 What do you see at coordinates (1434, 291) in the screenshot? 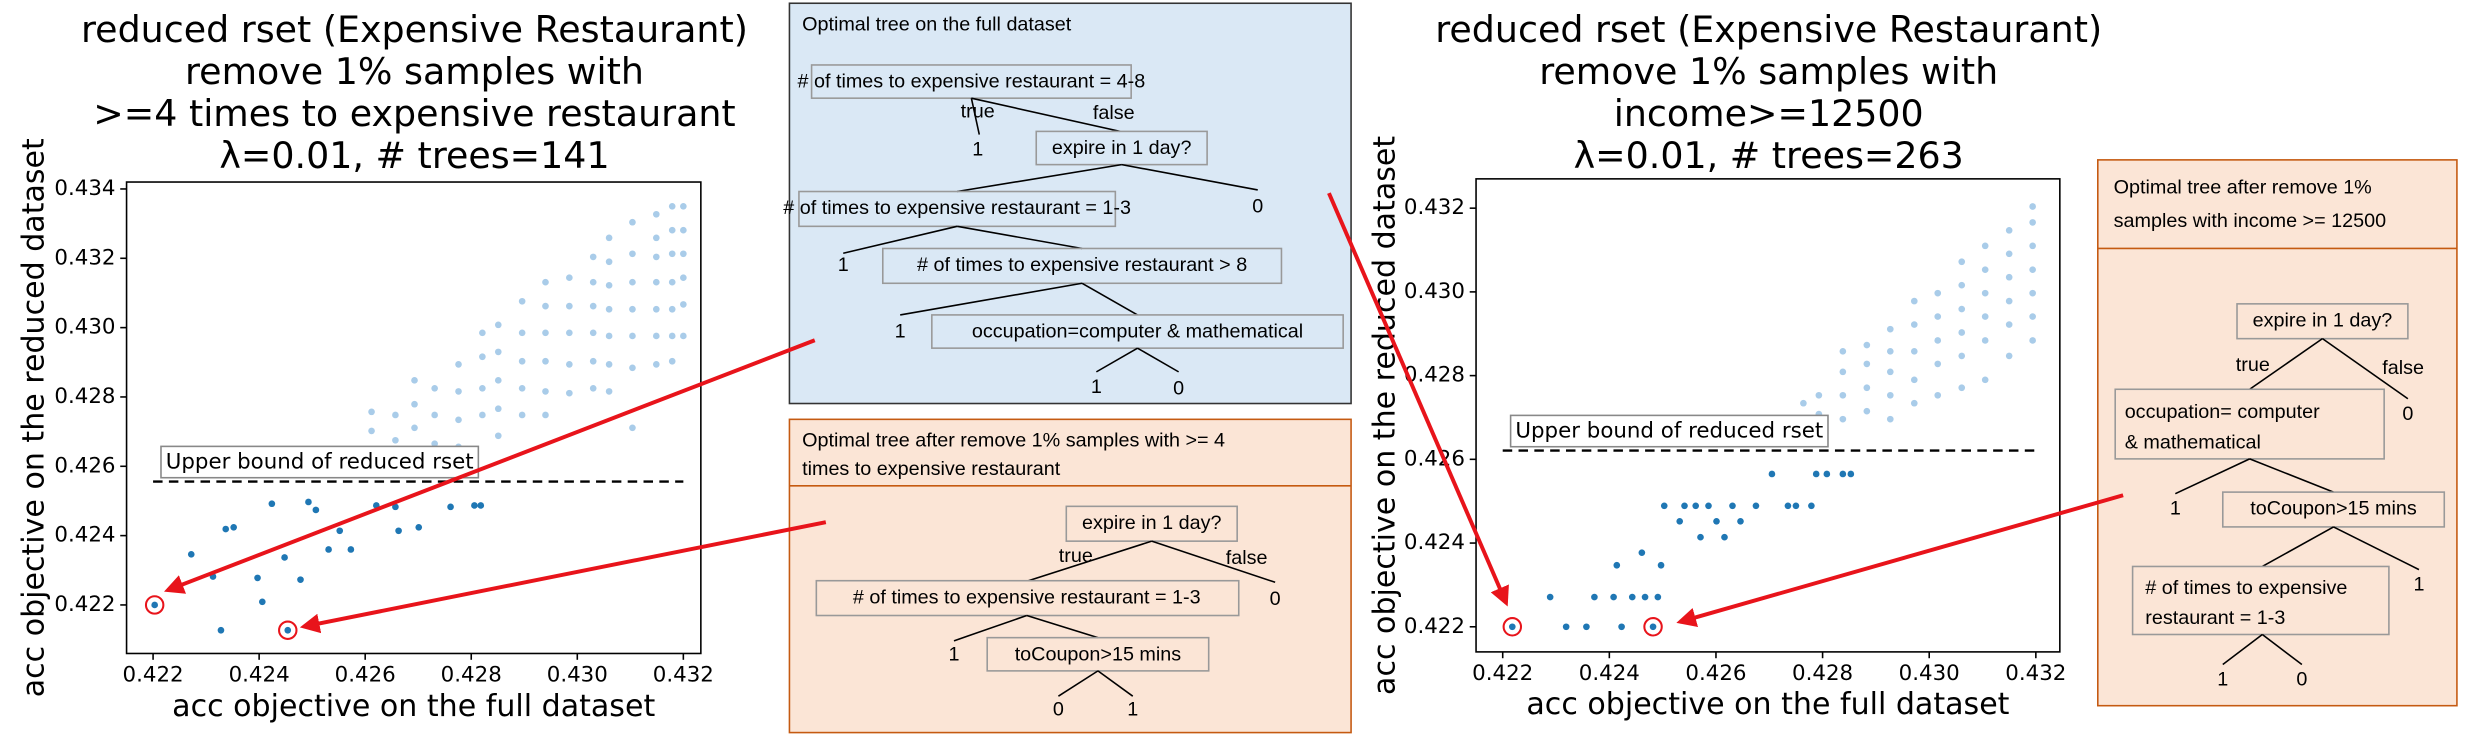
I see `y-tick-label: 0.430` at bounding box center [1434, 291].